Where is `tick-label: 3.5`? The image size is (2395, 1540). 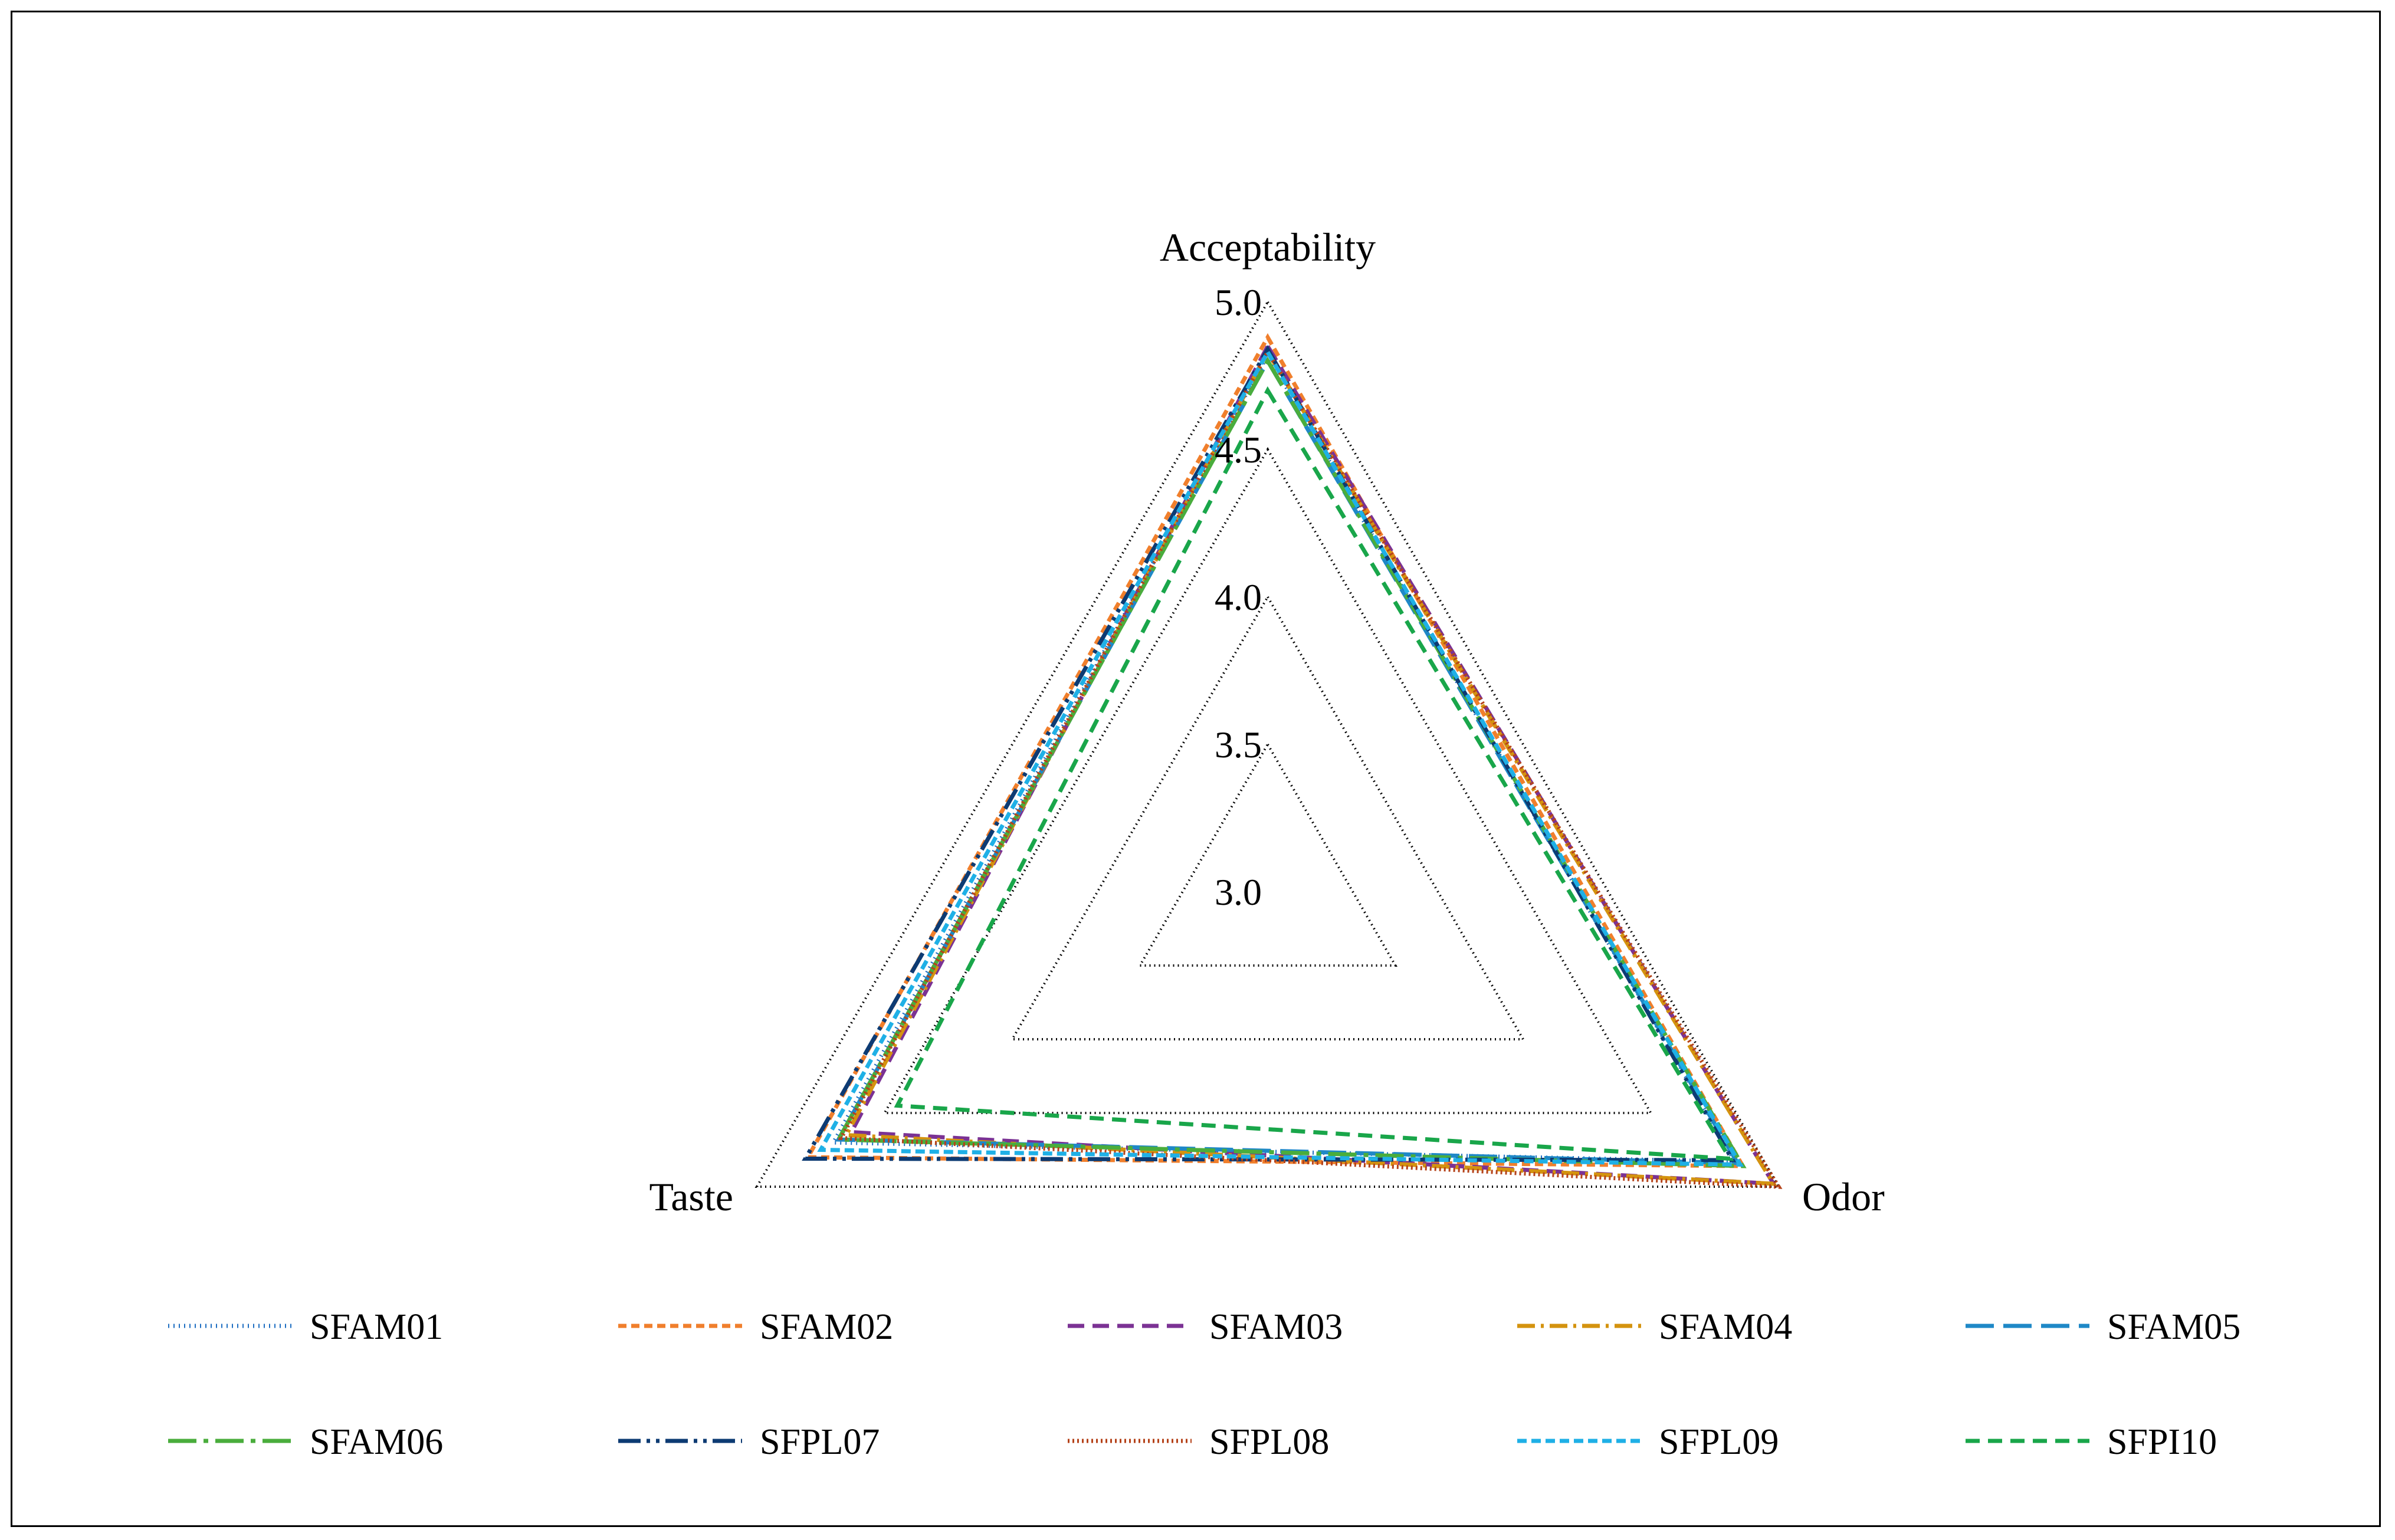
tick-label: 3.5 is located at coordinates (1239, 745).